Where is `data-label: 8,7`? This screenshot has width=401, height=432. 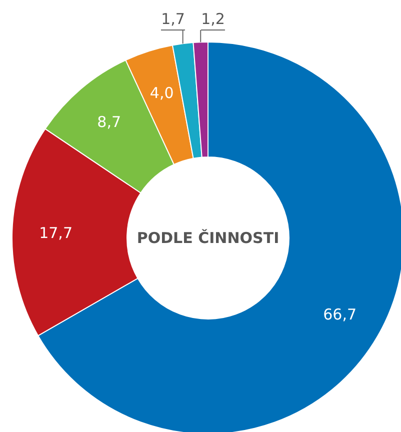
data-label: 8,7 is located at coordinates (109, 122).